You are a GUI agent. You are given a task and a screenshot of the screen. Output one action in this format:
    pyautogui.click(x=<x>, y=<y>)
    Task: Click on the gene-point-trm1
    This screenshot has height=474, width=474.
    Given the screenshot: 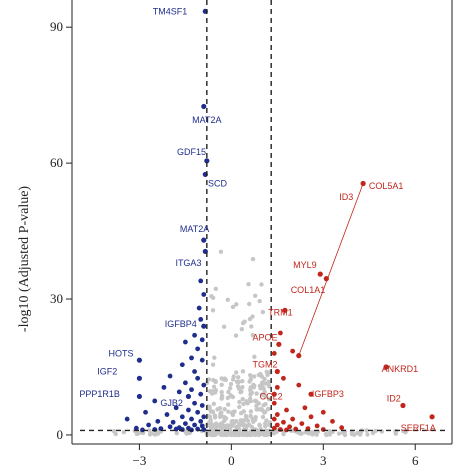 What is the action you would take?
    pyautogui.click(x=285, y=310)
    